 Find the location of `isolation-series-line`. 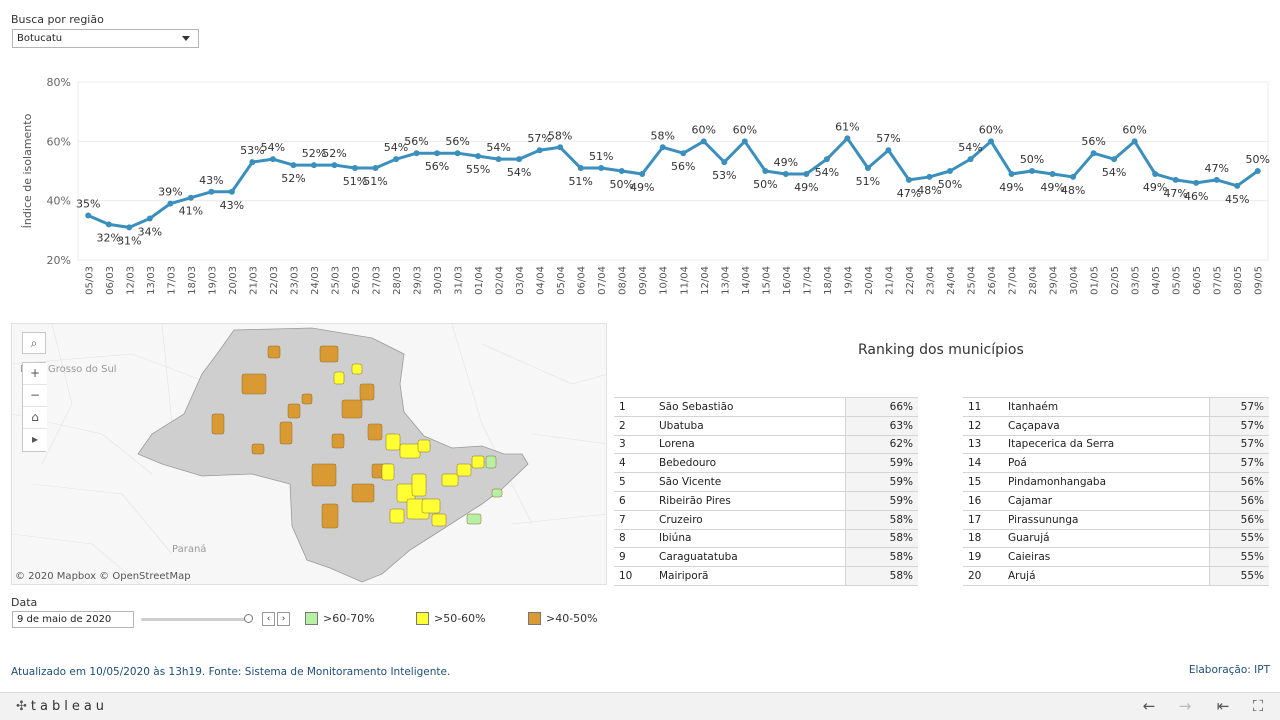

isolation-series-line is located at coordinates (673, 182).